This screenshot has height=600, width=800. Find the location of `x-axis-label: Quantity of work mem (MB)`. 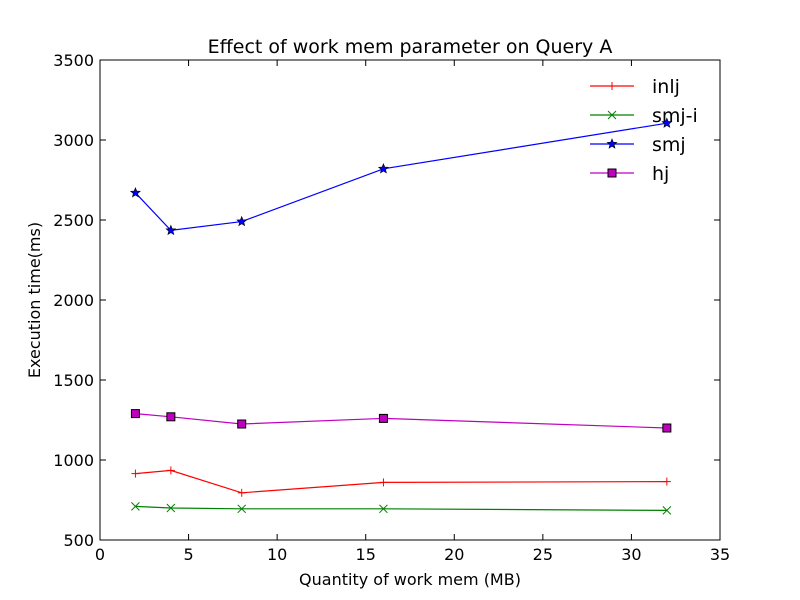

x-axis-label: Quantity of work mem (MB) is located at coordinates (410, 579).